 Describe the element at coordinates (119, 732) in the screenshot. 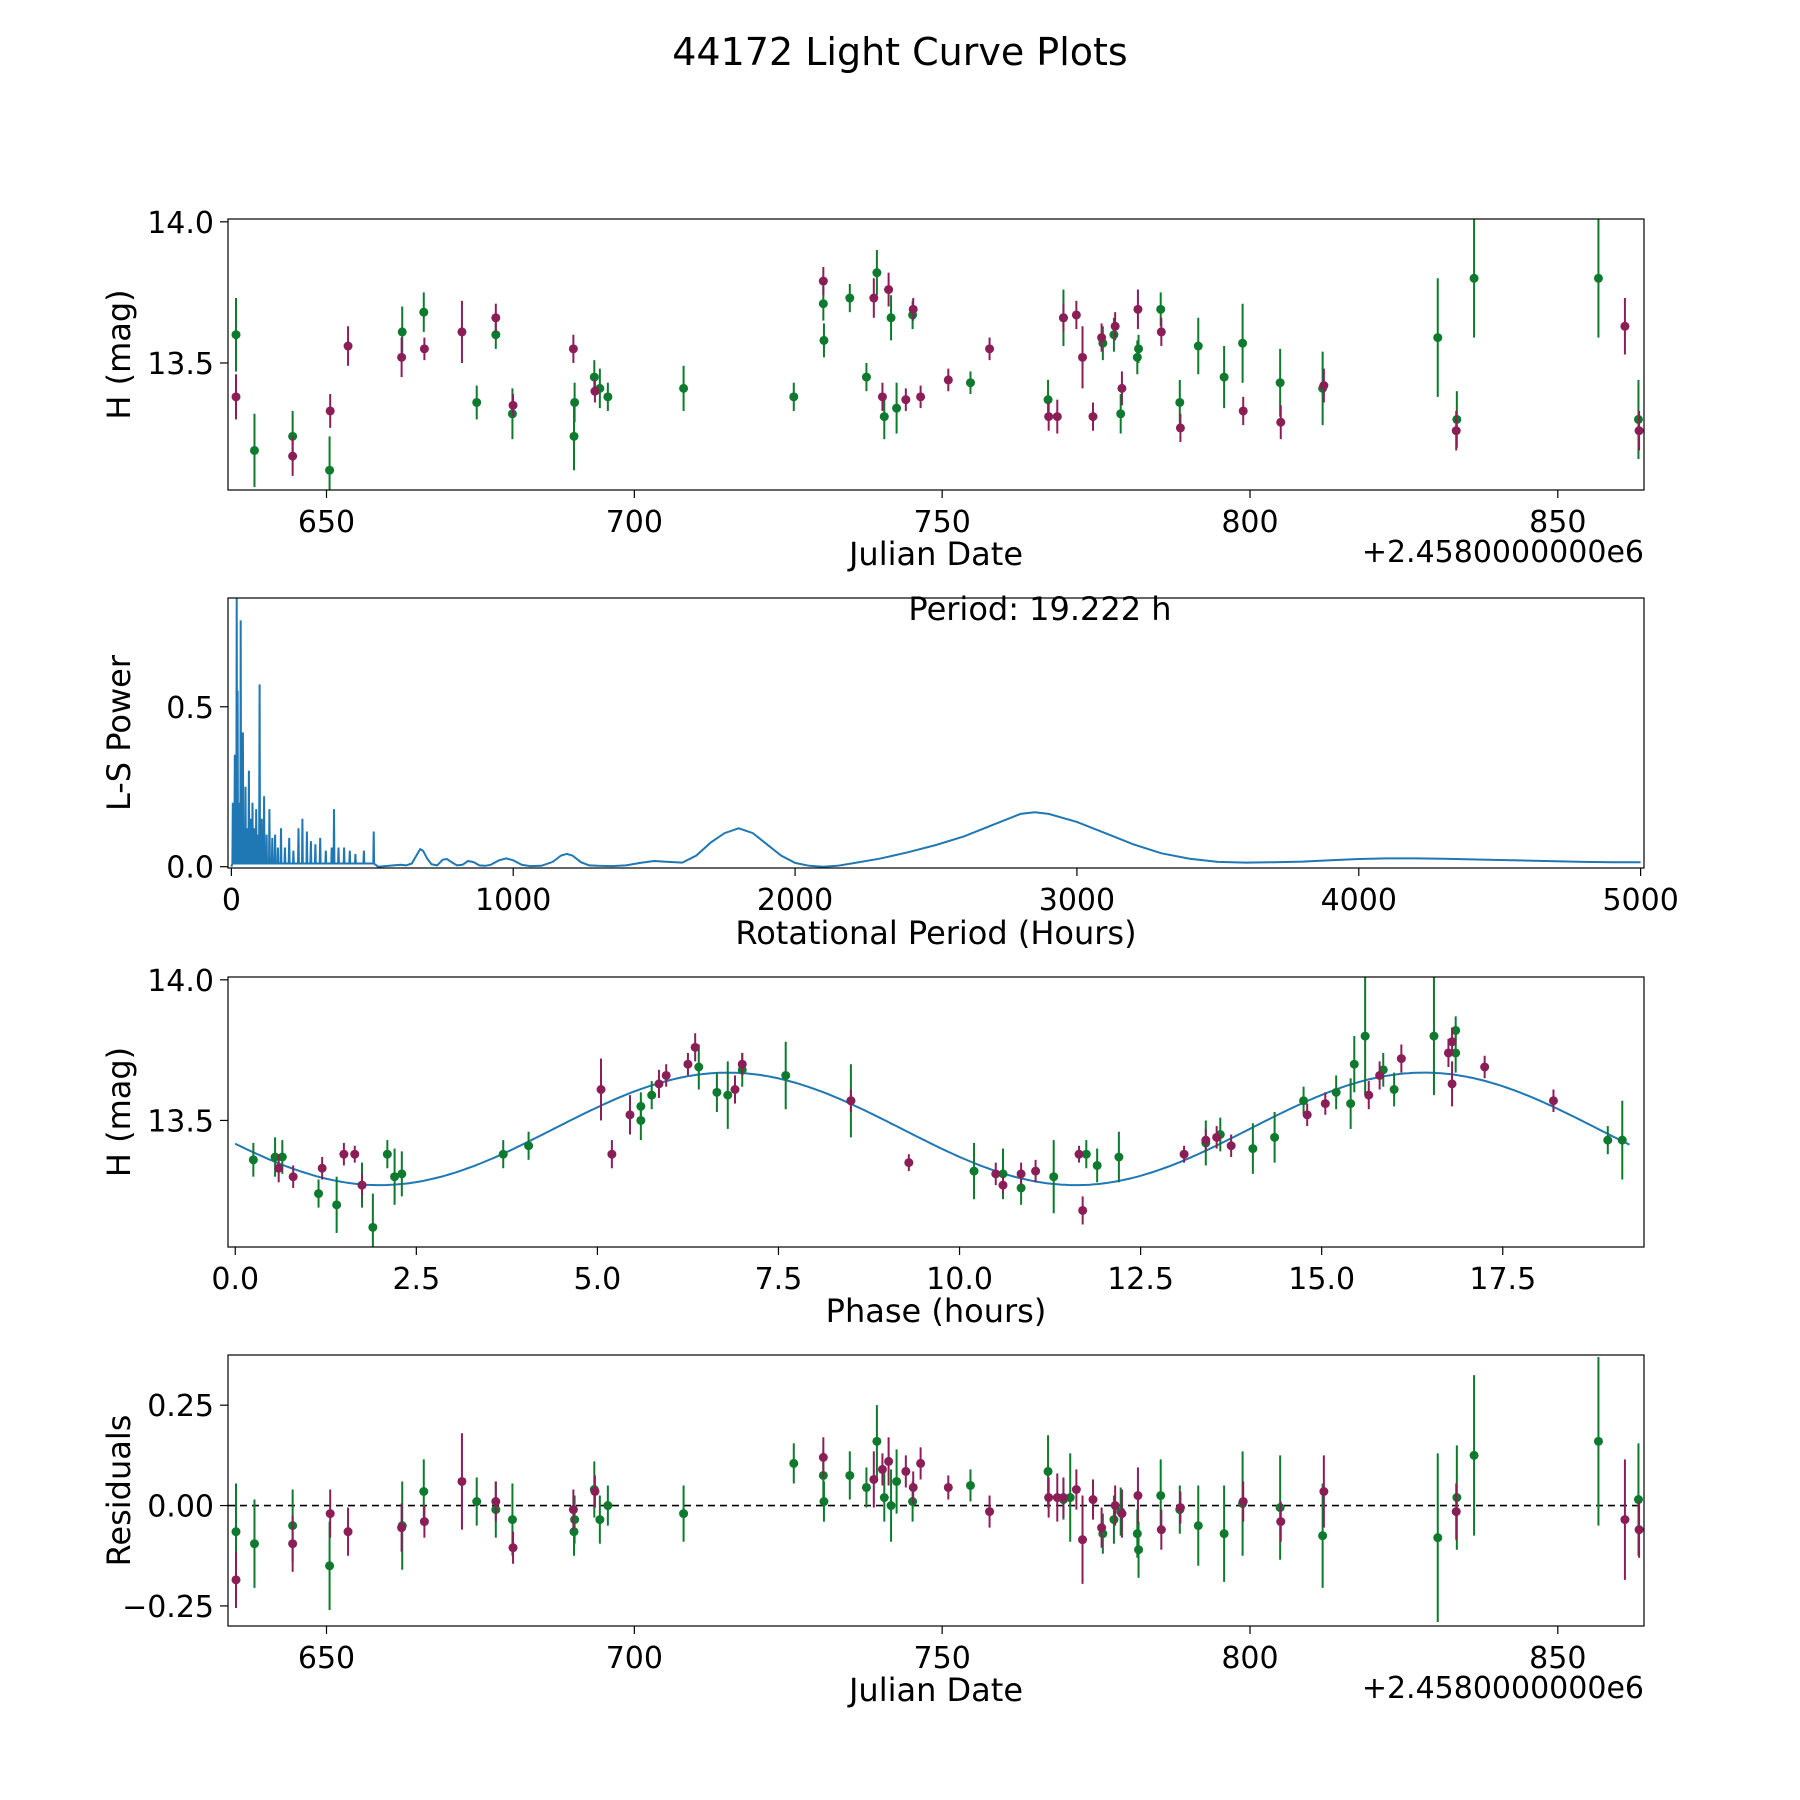

I see `y-axis-label: L-S Power` at that location.